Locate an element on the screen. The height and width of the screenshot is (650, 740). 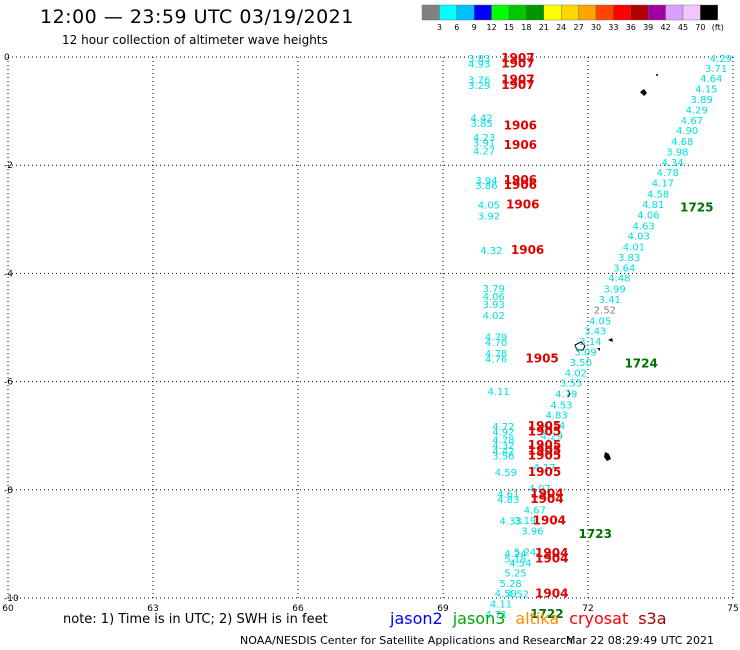
swh-label: 3.98 is located at coordinates (677, 153).